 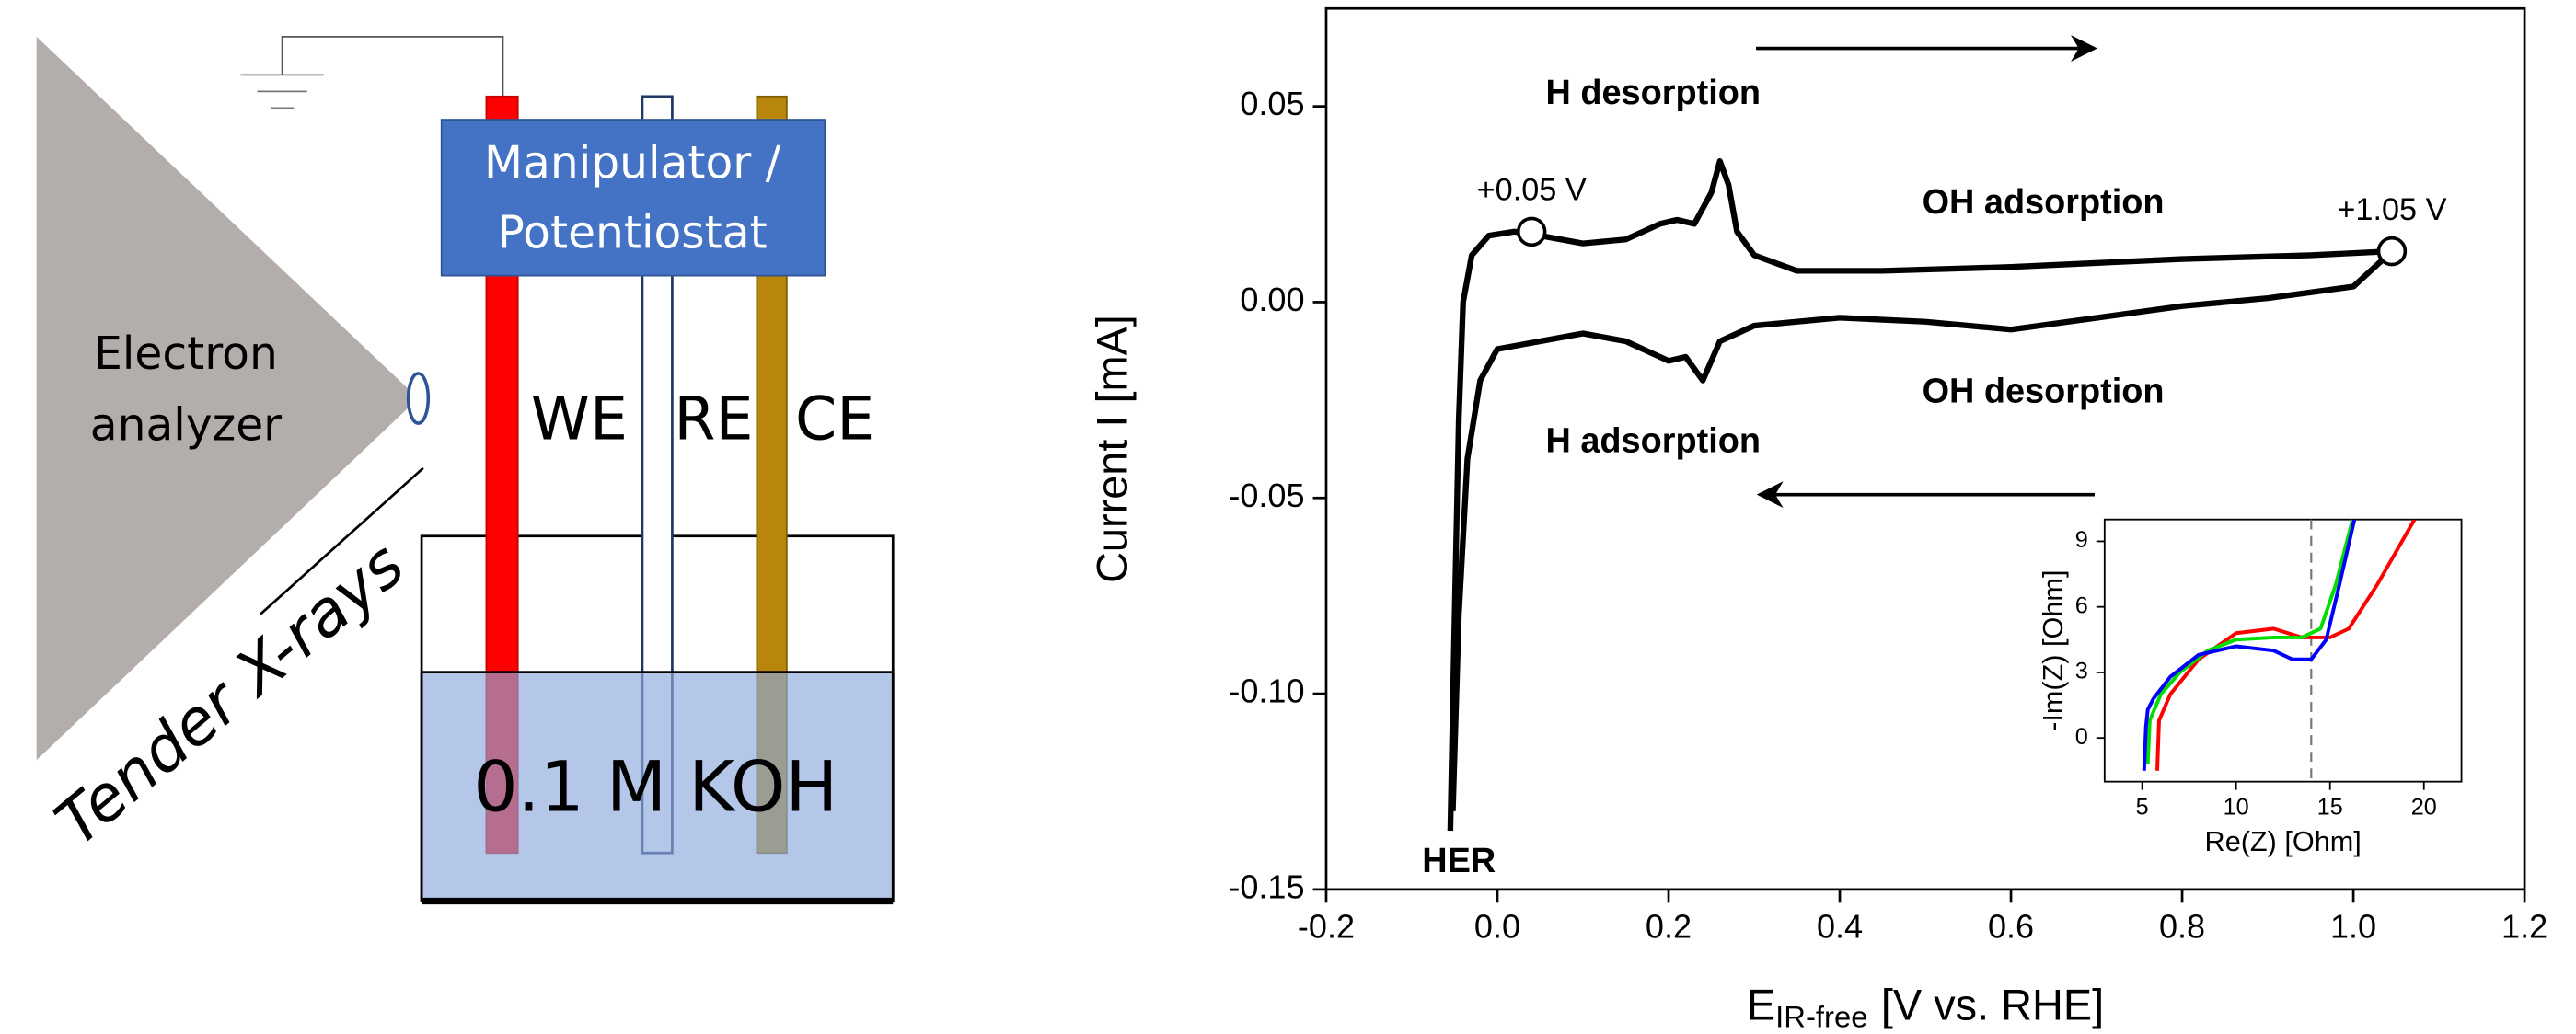 I want to click on x-axis-label: EIR-free [V vs. RHE], so click(x=1925, y=1007).